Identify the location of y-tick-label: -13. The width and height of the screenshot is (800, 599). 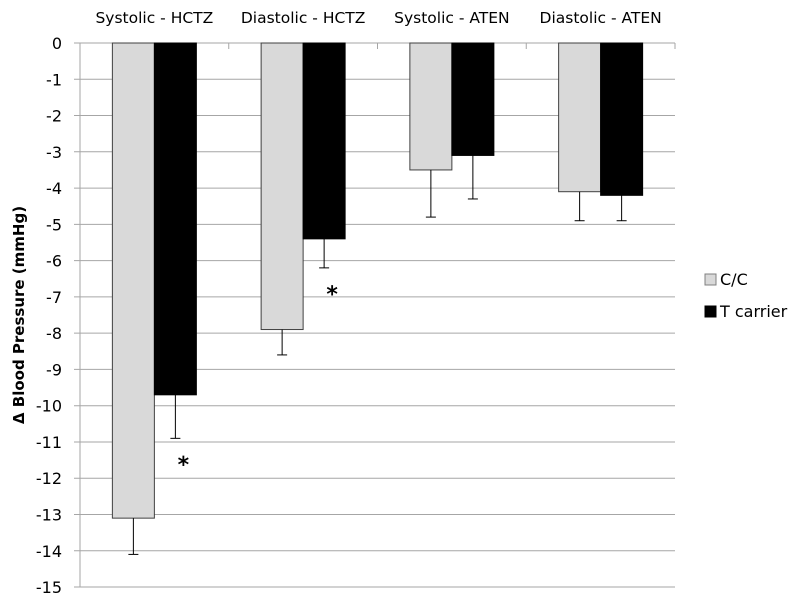
(49, 515).